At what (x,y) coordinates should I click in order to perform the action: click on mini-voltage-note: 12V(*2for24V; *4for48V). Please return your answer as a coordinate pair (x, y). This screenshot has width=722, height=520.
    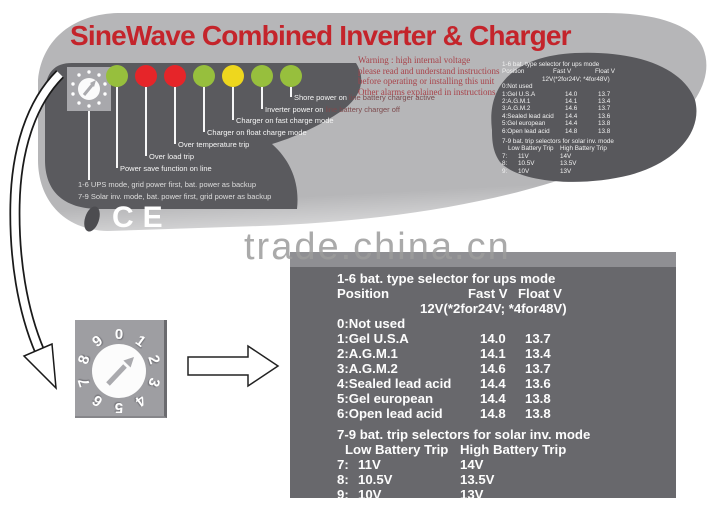
    Looking at the image, I should click on (576, 79).